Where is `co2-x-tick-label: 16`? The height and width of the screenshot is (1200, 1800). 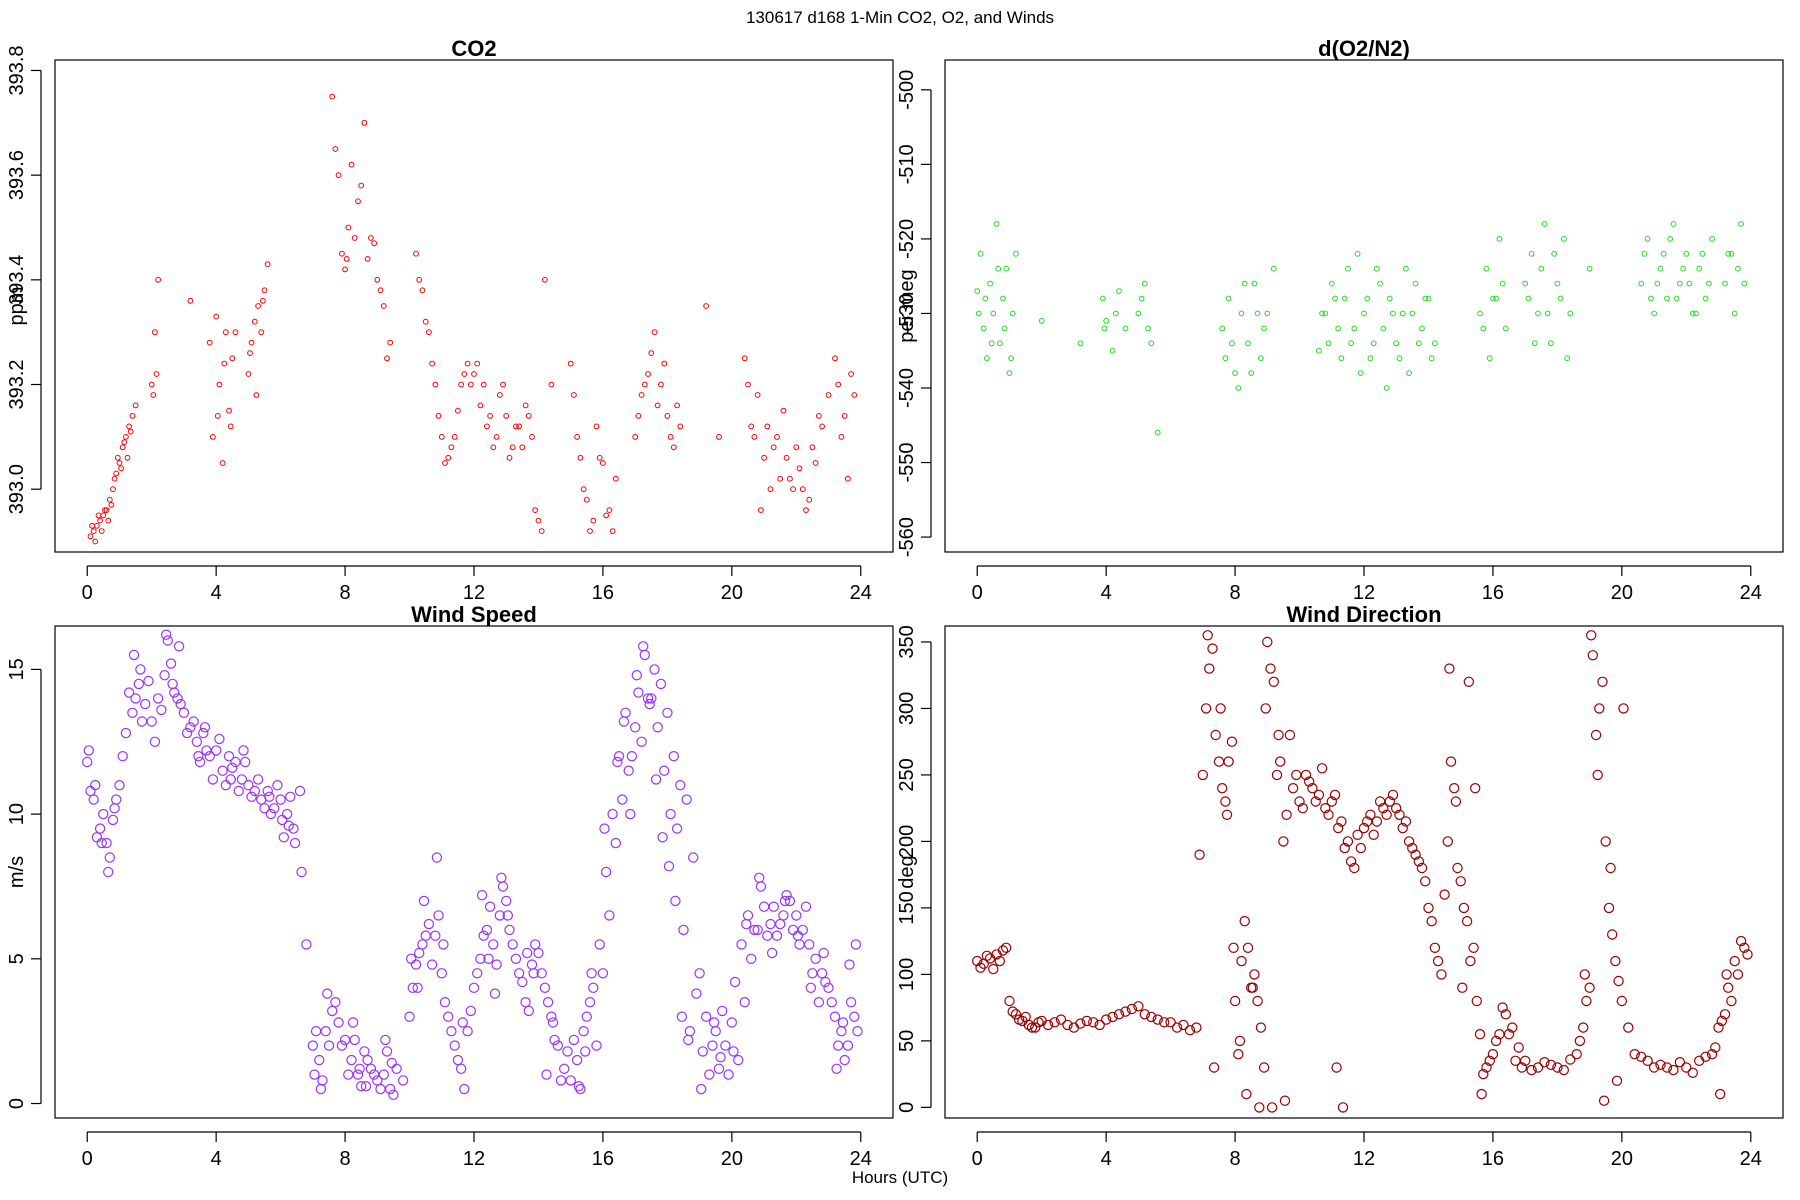
co2-x-tick-label: 16 is located at coordinates (603, 593).